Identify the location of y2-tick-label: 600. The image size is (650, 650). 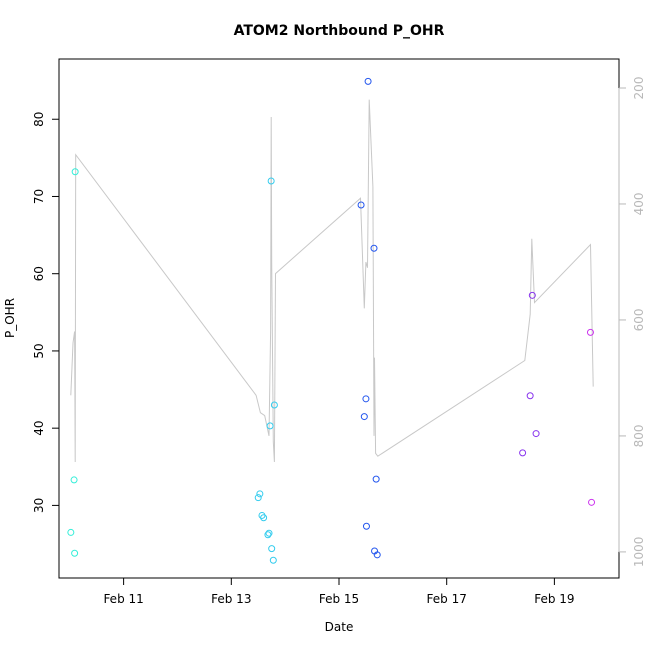
(639, 319).